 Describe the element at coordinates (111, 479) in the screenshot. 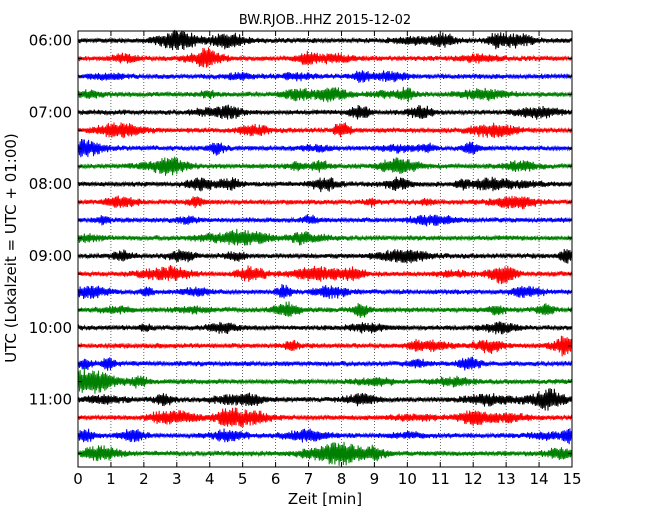

I see `x-tick-label: 1` at that location.